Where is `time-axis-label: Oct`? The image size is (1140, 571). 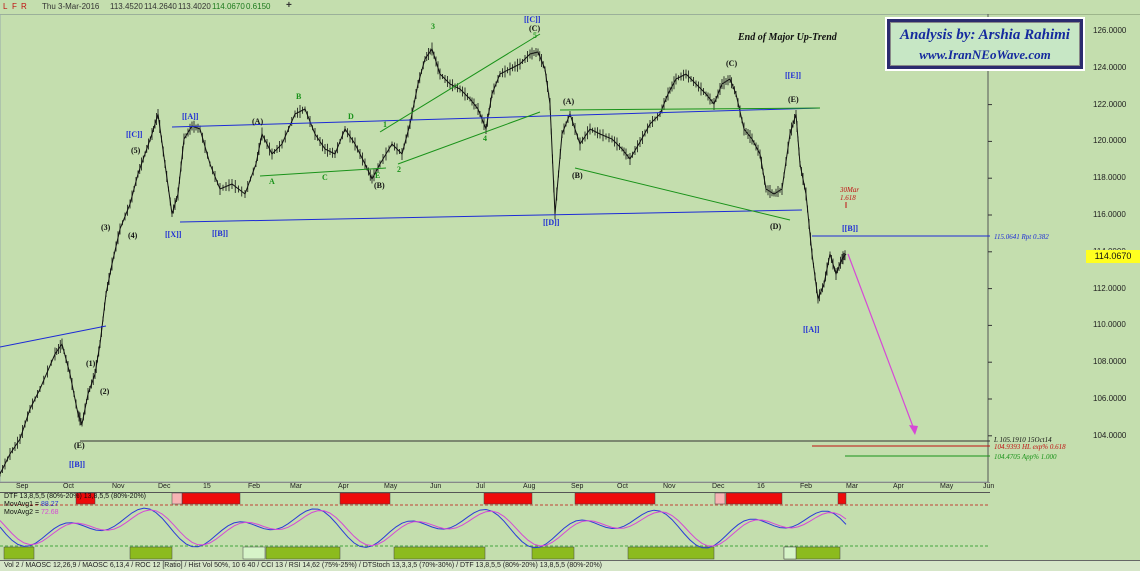
time-axis-label: Oct is located at coordinates (622, 486).